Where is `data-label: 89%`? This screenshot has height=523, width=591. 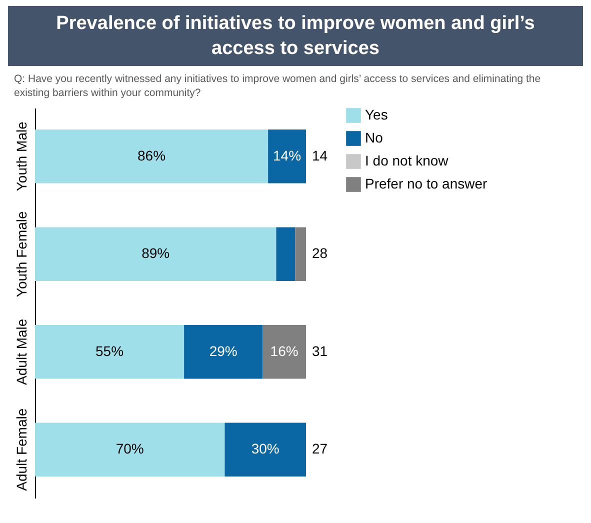
data-label: 89% is located at coordinates (156, 253).